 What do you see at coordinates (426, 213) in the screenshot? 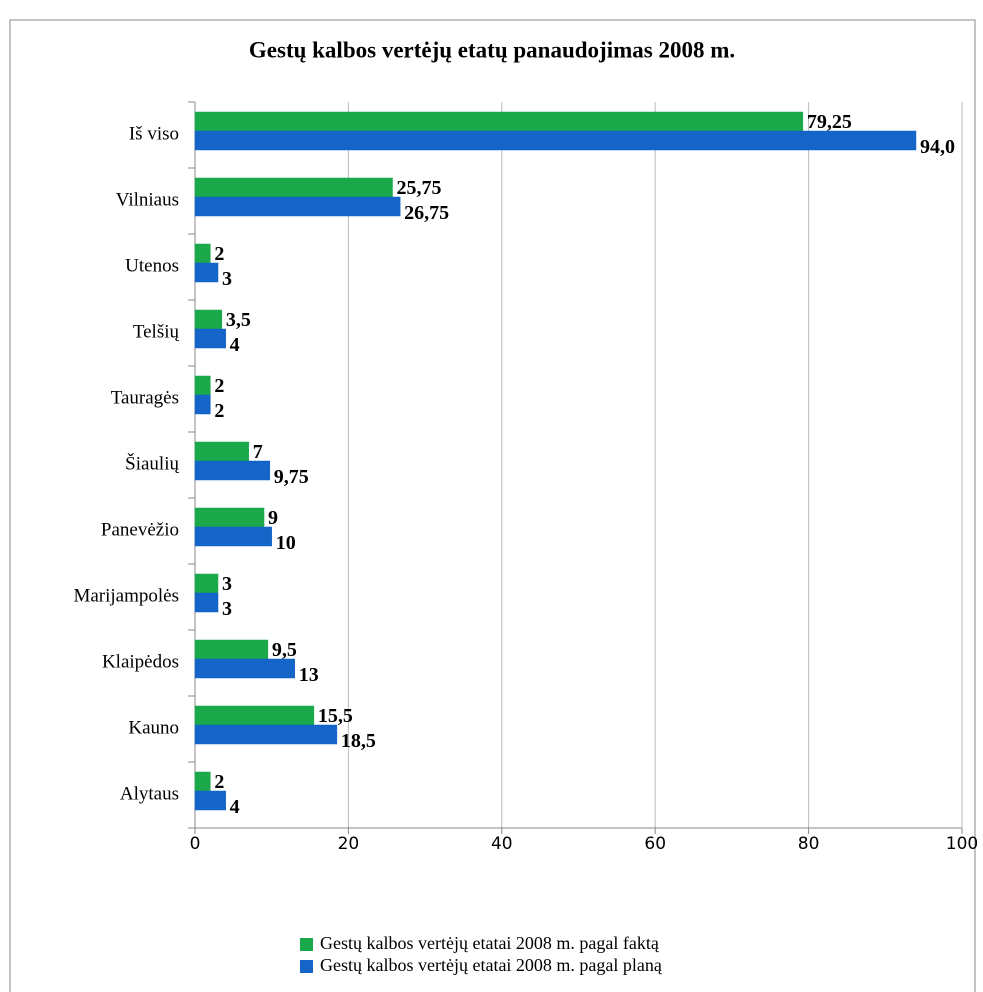
I see `value-label: 26,75` at bounding box center [426, 213].